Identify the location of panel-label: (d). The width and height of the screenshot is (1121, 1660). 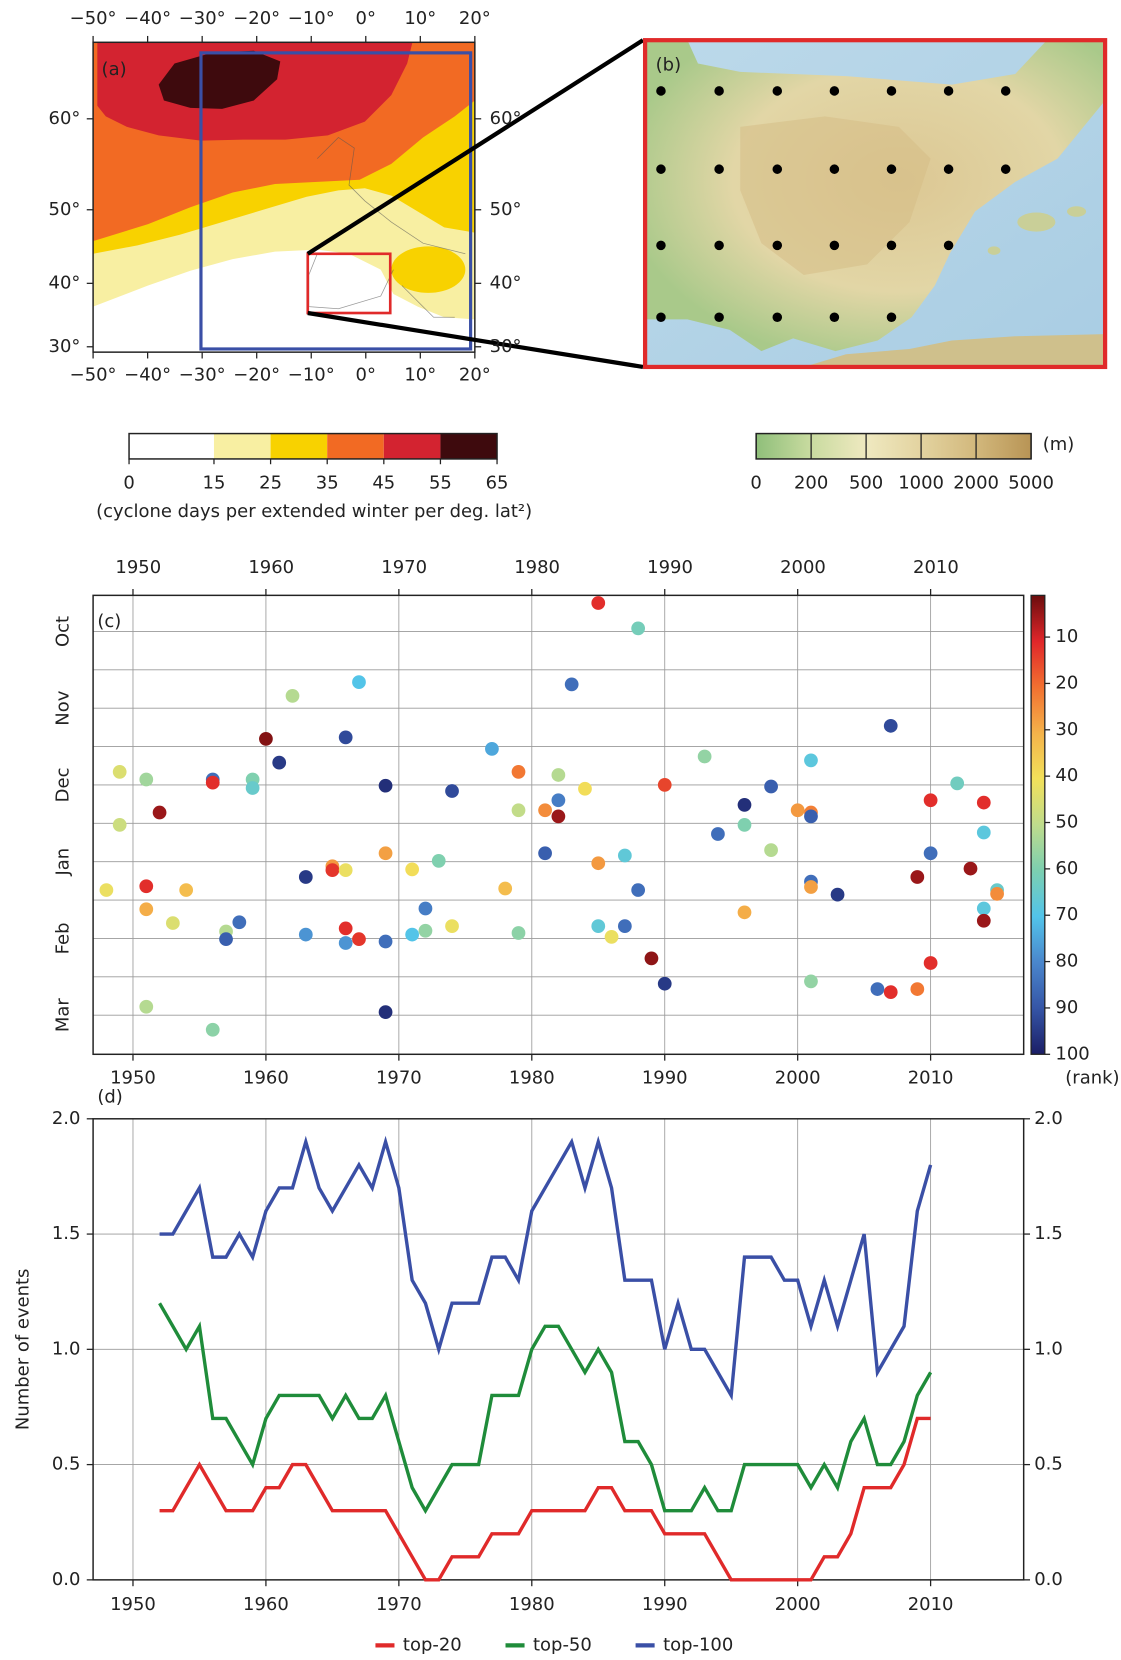
(109, 1097).